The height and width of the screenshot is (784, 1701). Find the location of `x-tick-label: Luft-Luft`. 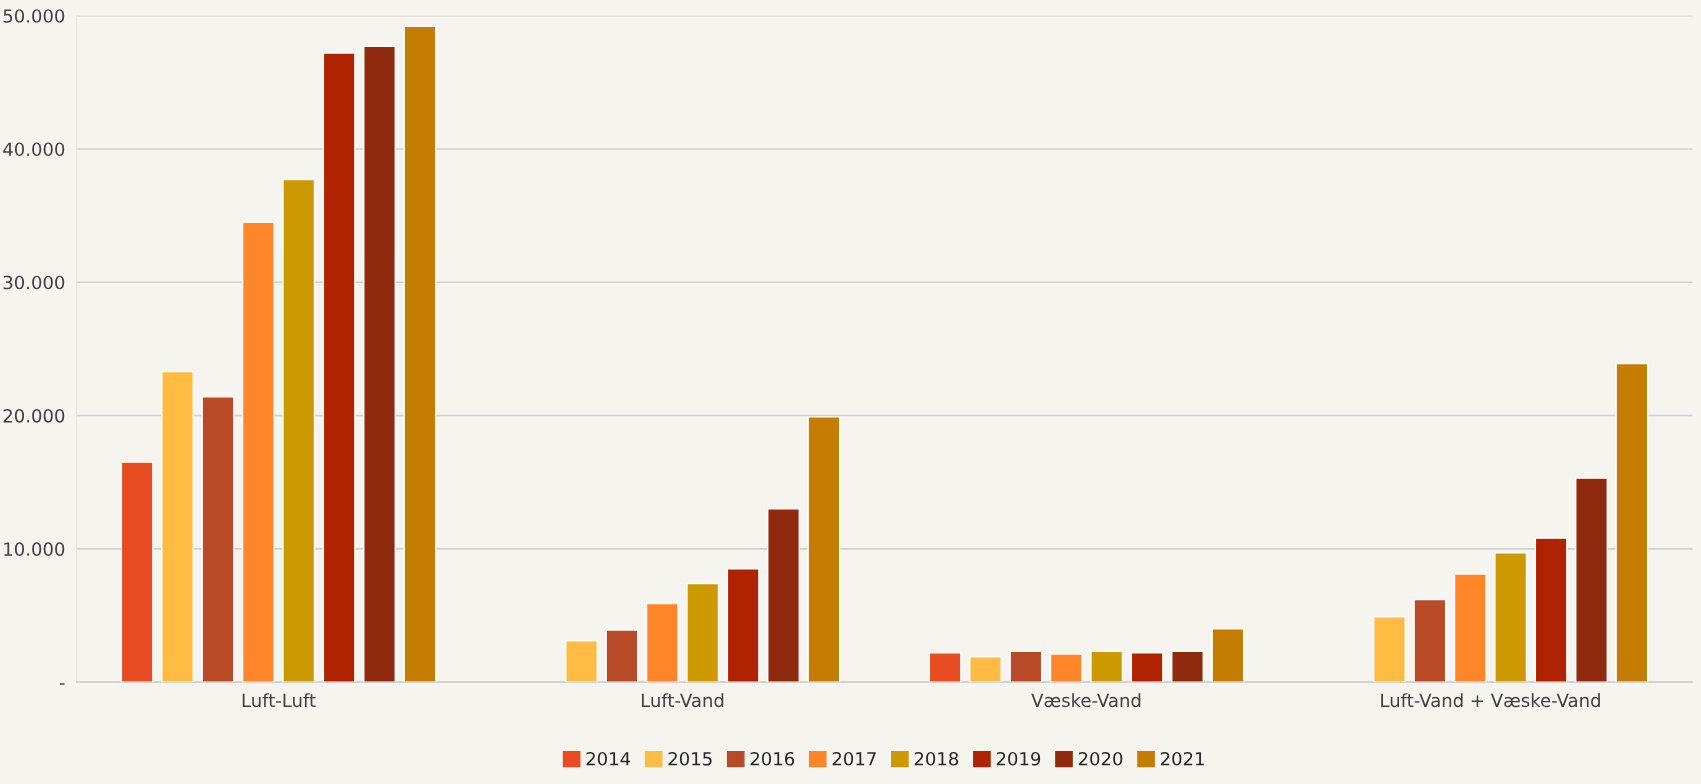

x-tick-label: Luft-Luft is located at coordinates (279, 700).